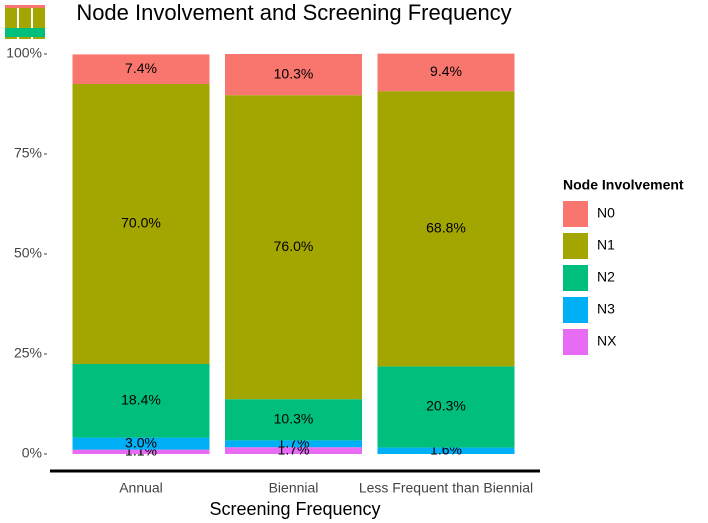 This screenshot has width=708, height=523. What do you see at coordinates (606, 245) in the screenshot?
I see `legend-label: N1` at bounding box center [606, 245].